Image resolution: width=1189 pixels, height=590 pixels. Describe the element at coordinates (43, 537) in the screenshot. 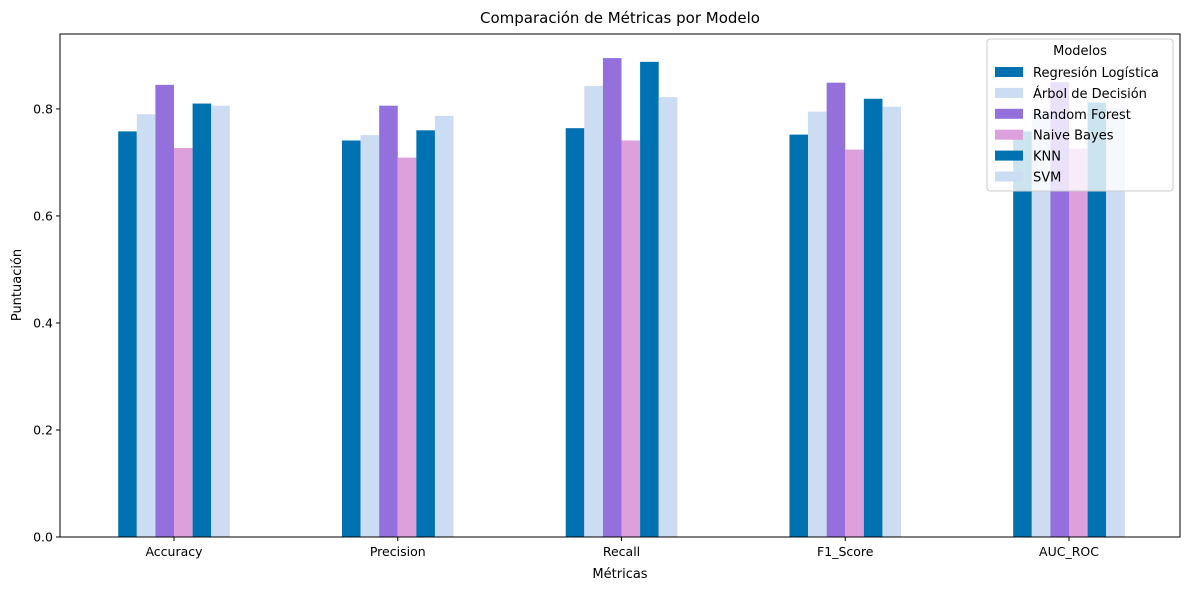

I see `y-tick-label: 0.0` at that location.